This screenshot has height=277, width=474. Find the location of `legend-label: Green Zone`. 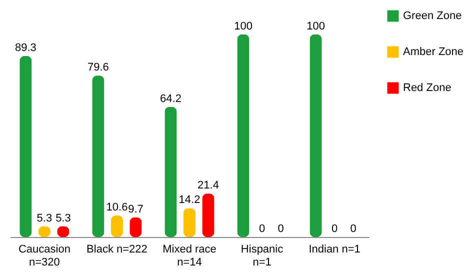

legend-label: Green Zone is located at coordinates (432, 16).